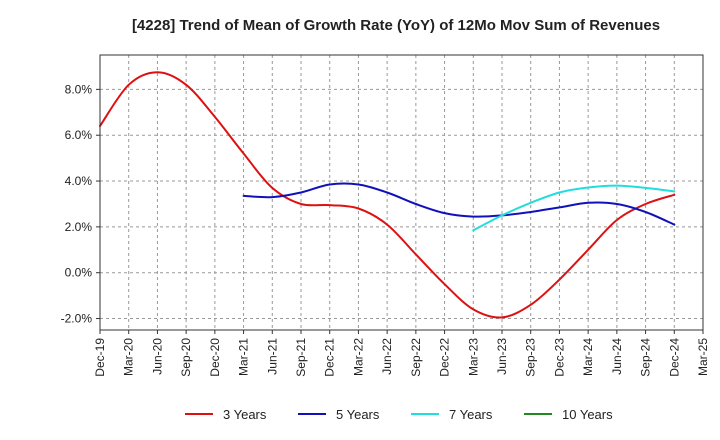  I want to click on series-line-7-years, so click(574, 208).